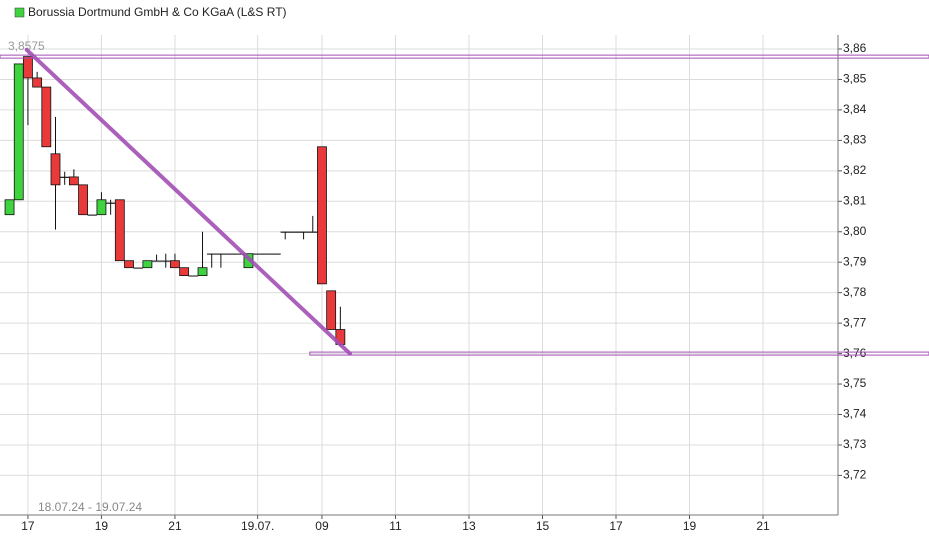  Describe the element at coordinates (855, 170) in the screenshot. I see `y-tick-label: 3,82` at that location.